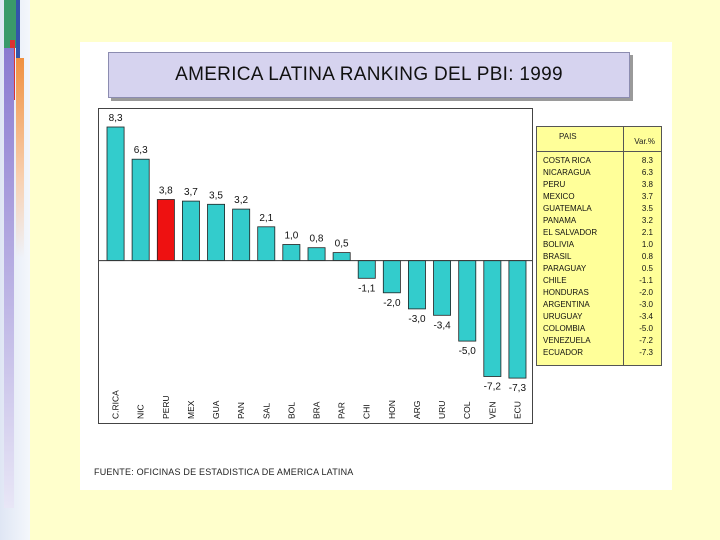 The image size is (720, 540). I want to click on table-value: -2.0, so click(646, 292).